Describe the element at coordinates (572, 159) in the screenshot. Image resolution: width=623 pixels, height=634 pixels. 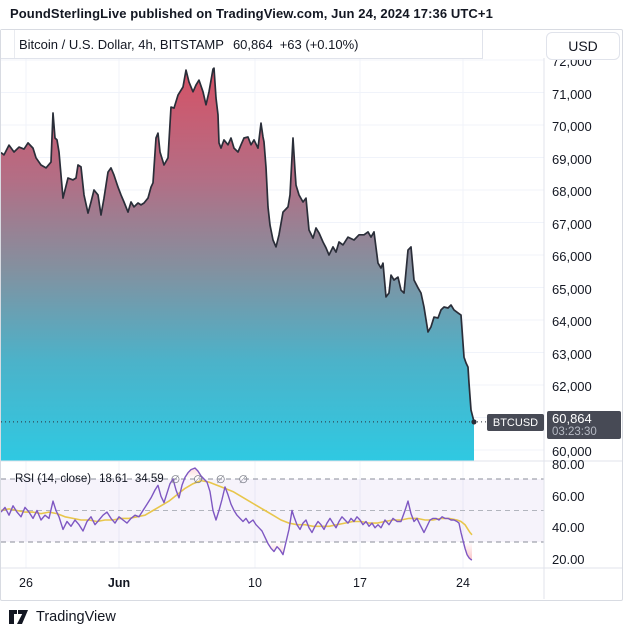
I see `price-tick-label: 69,000` at that location.